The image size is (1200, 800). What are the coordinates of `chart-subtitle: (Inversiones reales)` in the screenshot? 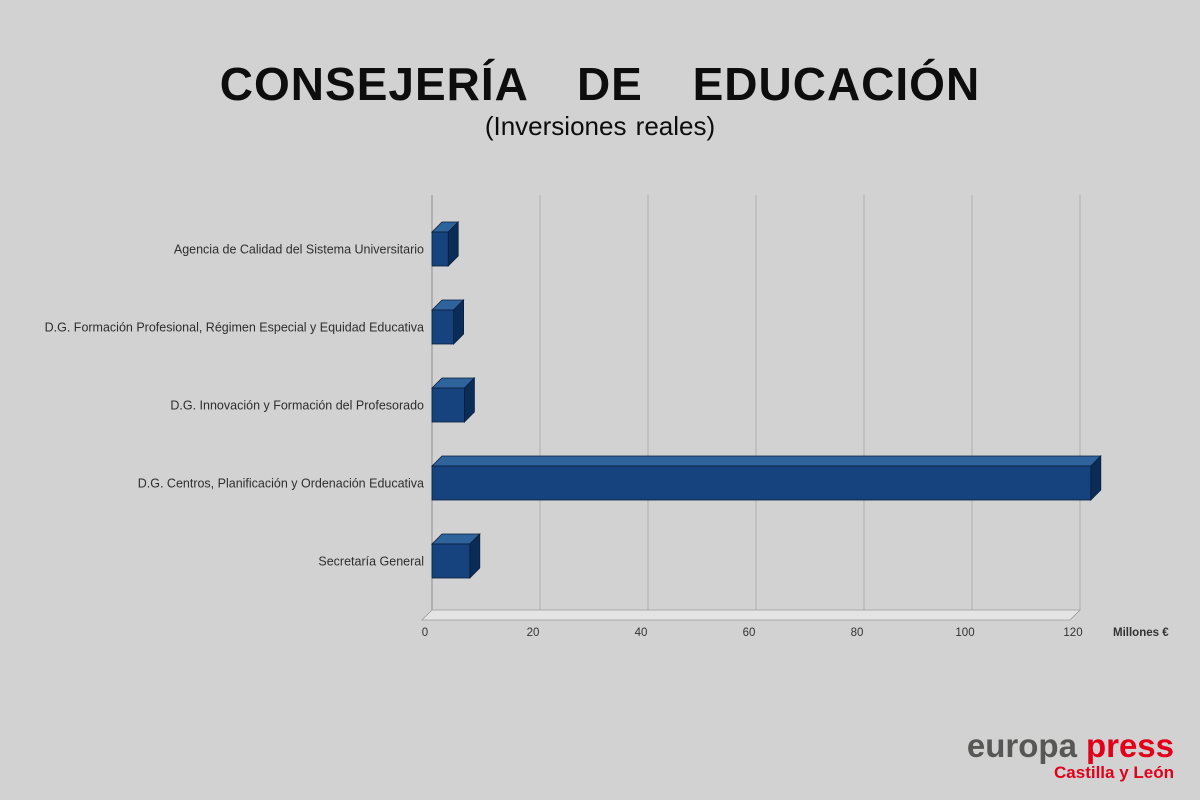 It's located at (600, 126).